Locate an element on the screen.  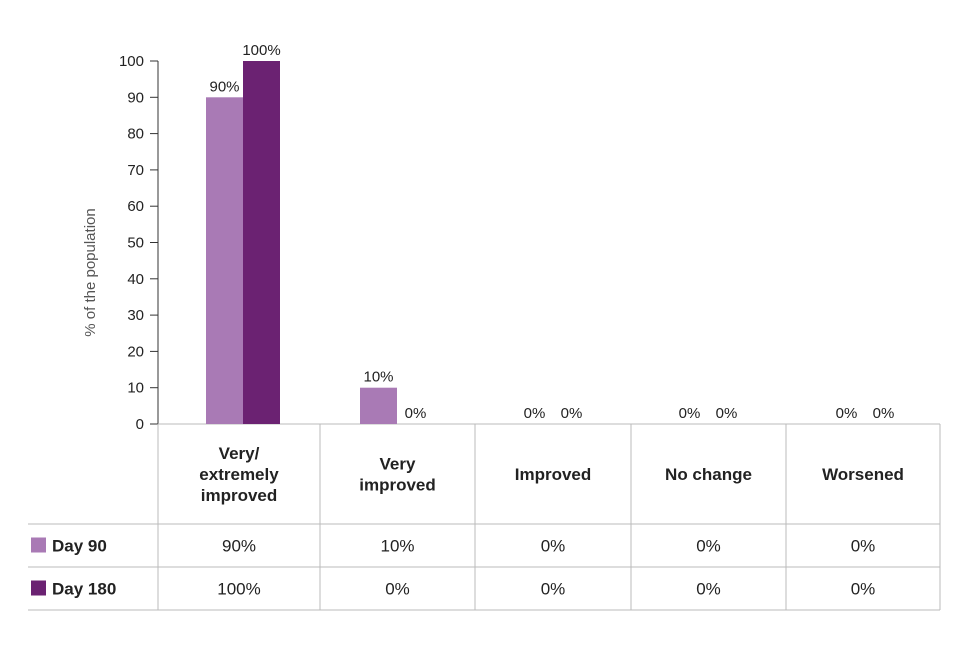
bar-data-label: 100% is located at coordinates (261, 50).